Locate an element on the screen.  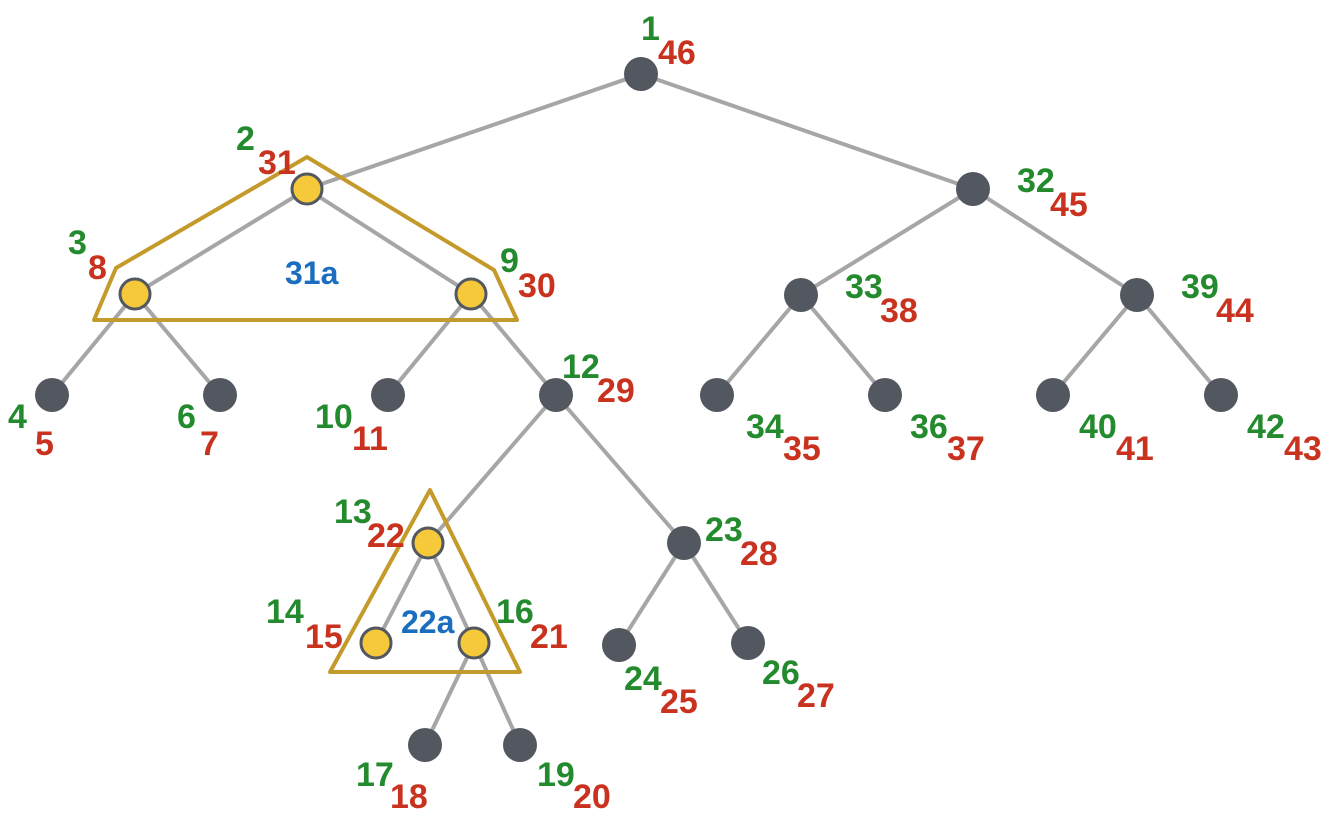
post-number-label: 29 is located at coordinates (616, 391).